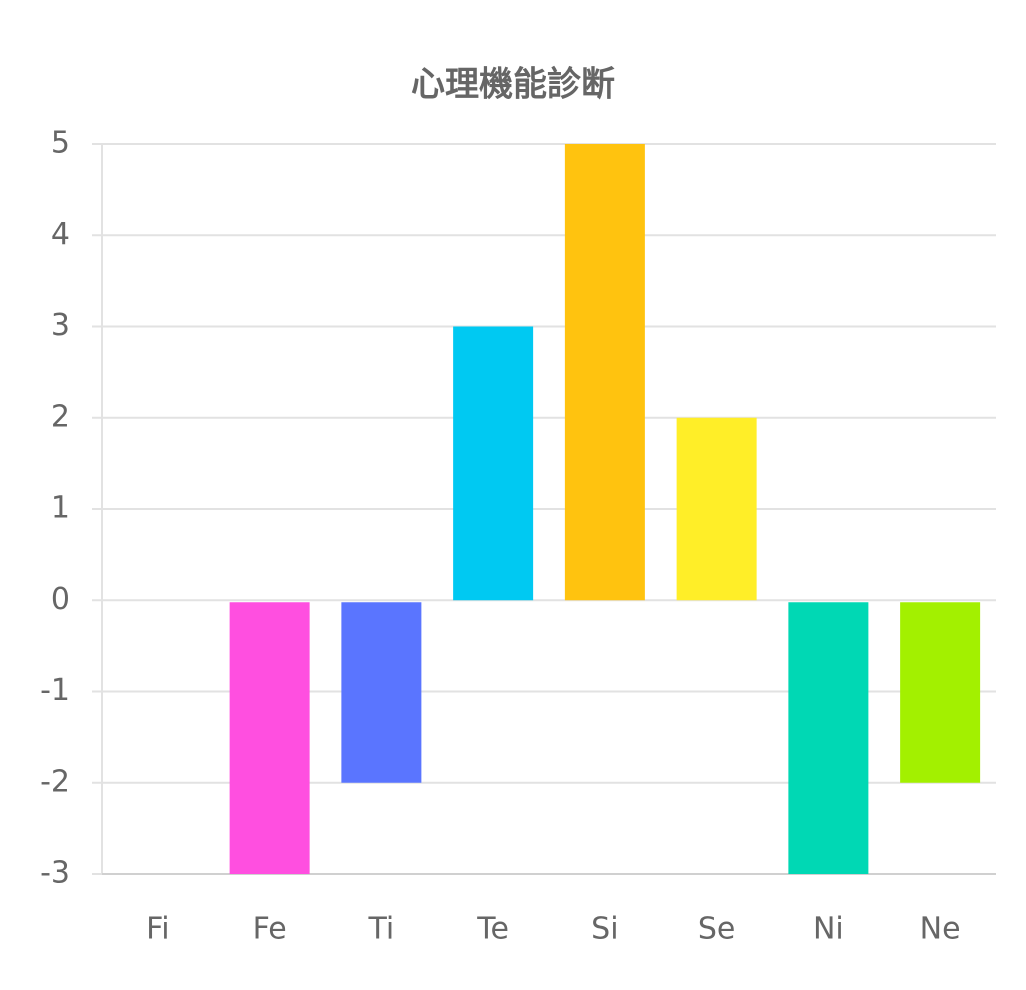 Image resolution: width=1026 pixels, height=990 pixels. Describe the element at coordinates (492, 929) in the screenshot. I see `x-tick-label: Te` at that location.